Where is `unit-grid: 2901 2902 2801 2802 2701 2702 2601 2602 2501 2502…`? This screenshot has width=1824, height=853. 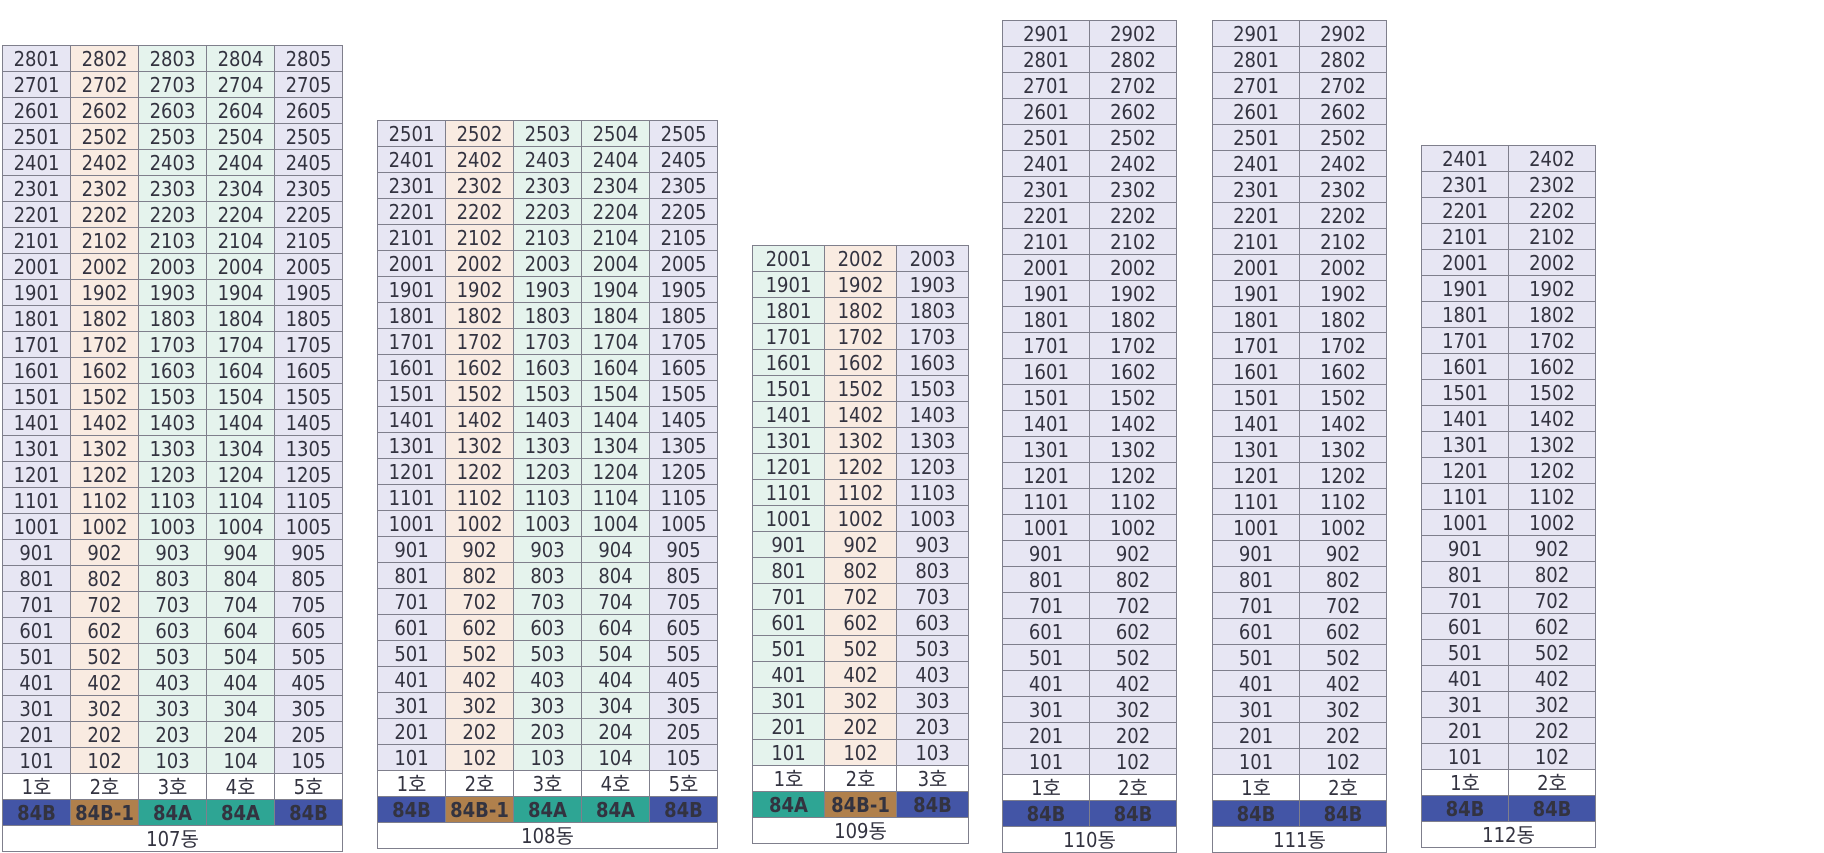 unit-grid: 2901 2902 2801 2802 2701 2702 2601 2602 2501 2502… is located at coordinates (1299, 436).